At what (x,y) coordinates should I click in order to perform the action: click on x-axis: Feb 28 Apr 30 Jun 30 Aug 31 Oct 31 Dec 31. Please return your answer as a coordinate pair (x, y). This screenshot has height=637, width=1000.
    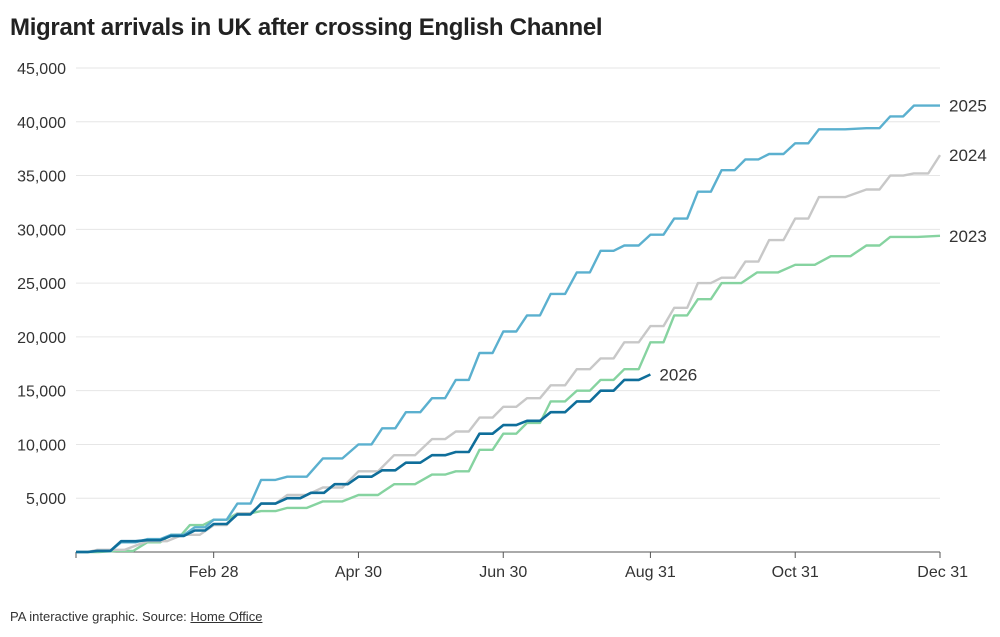
    Looking at the image, I should click on (521, 566).